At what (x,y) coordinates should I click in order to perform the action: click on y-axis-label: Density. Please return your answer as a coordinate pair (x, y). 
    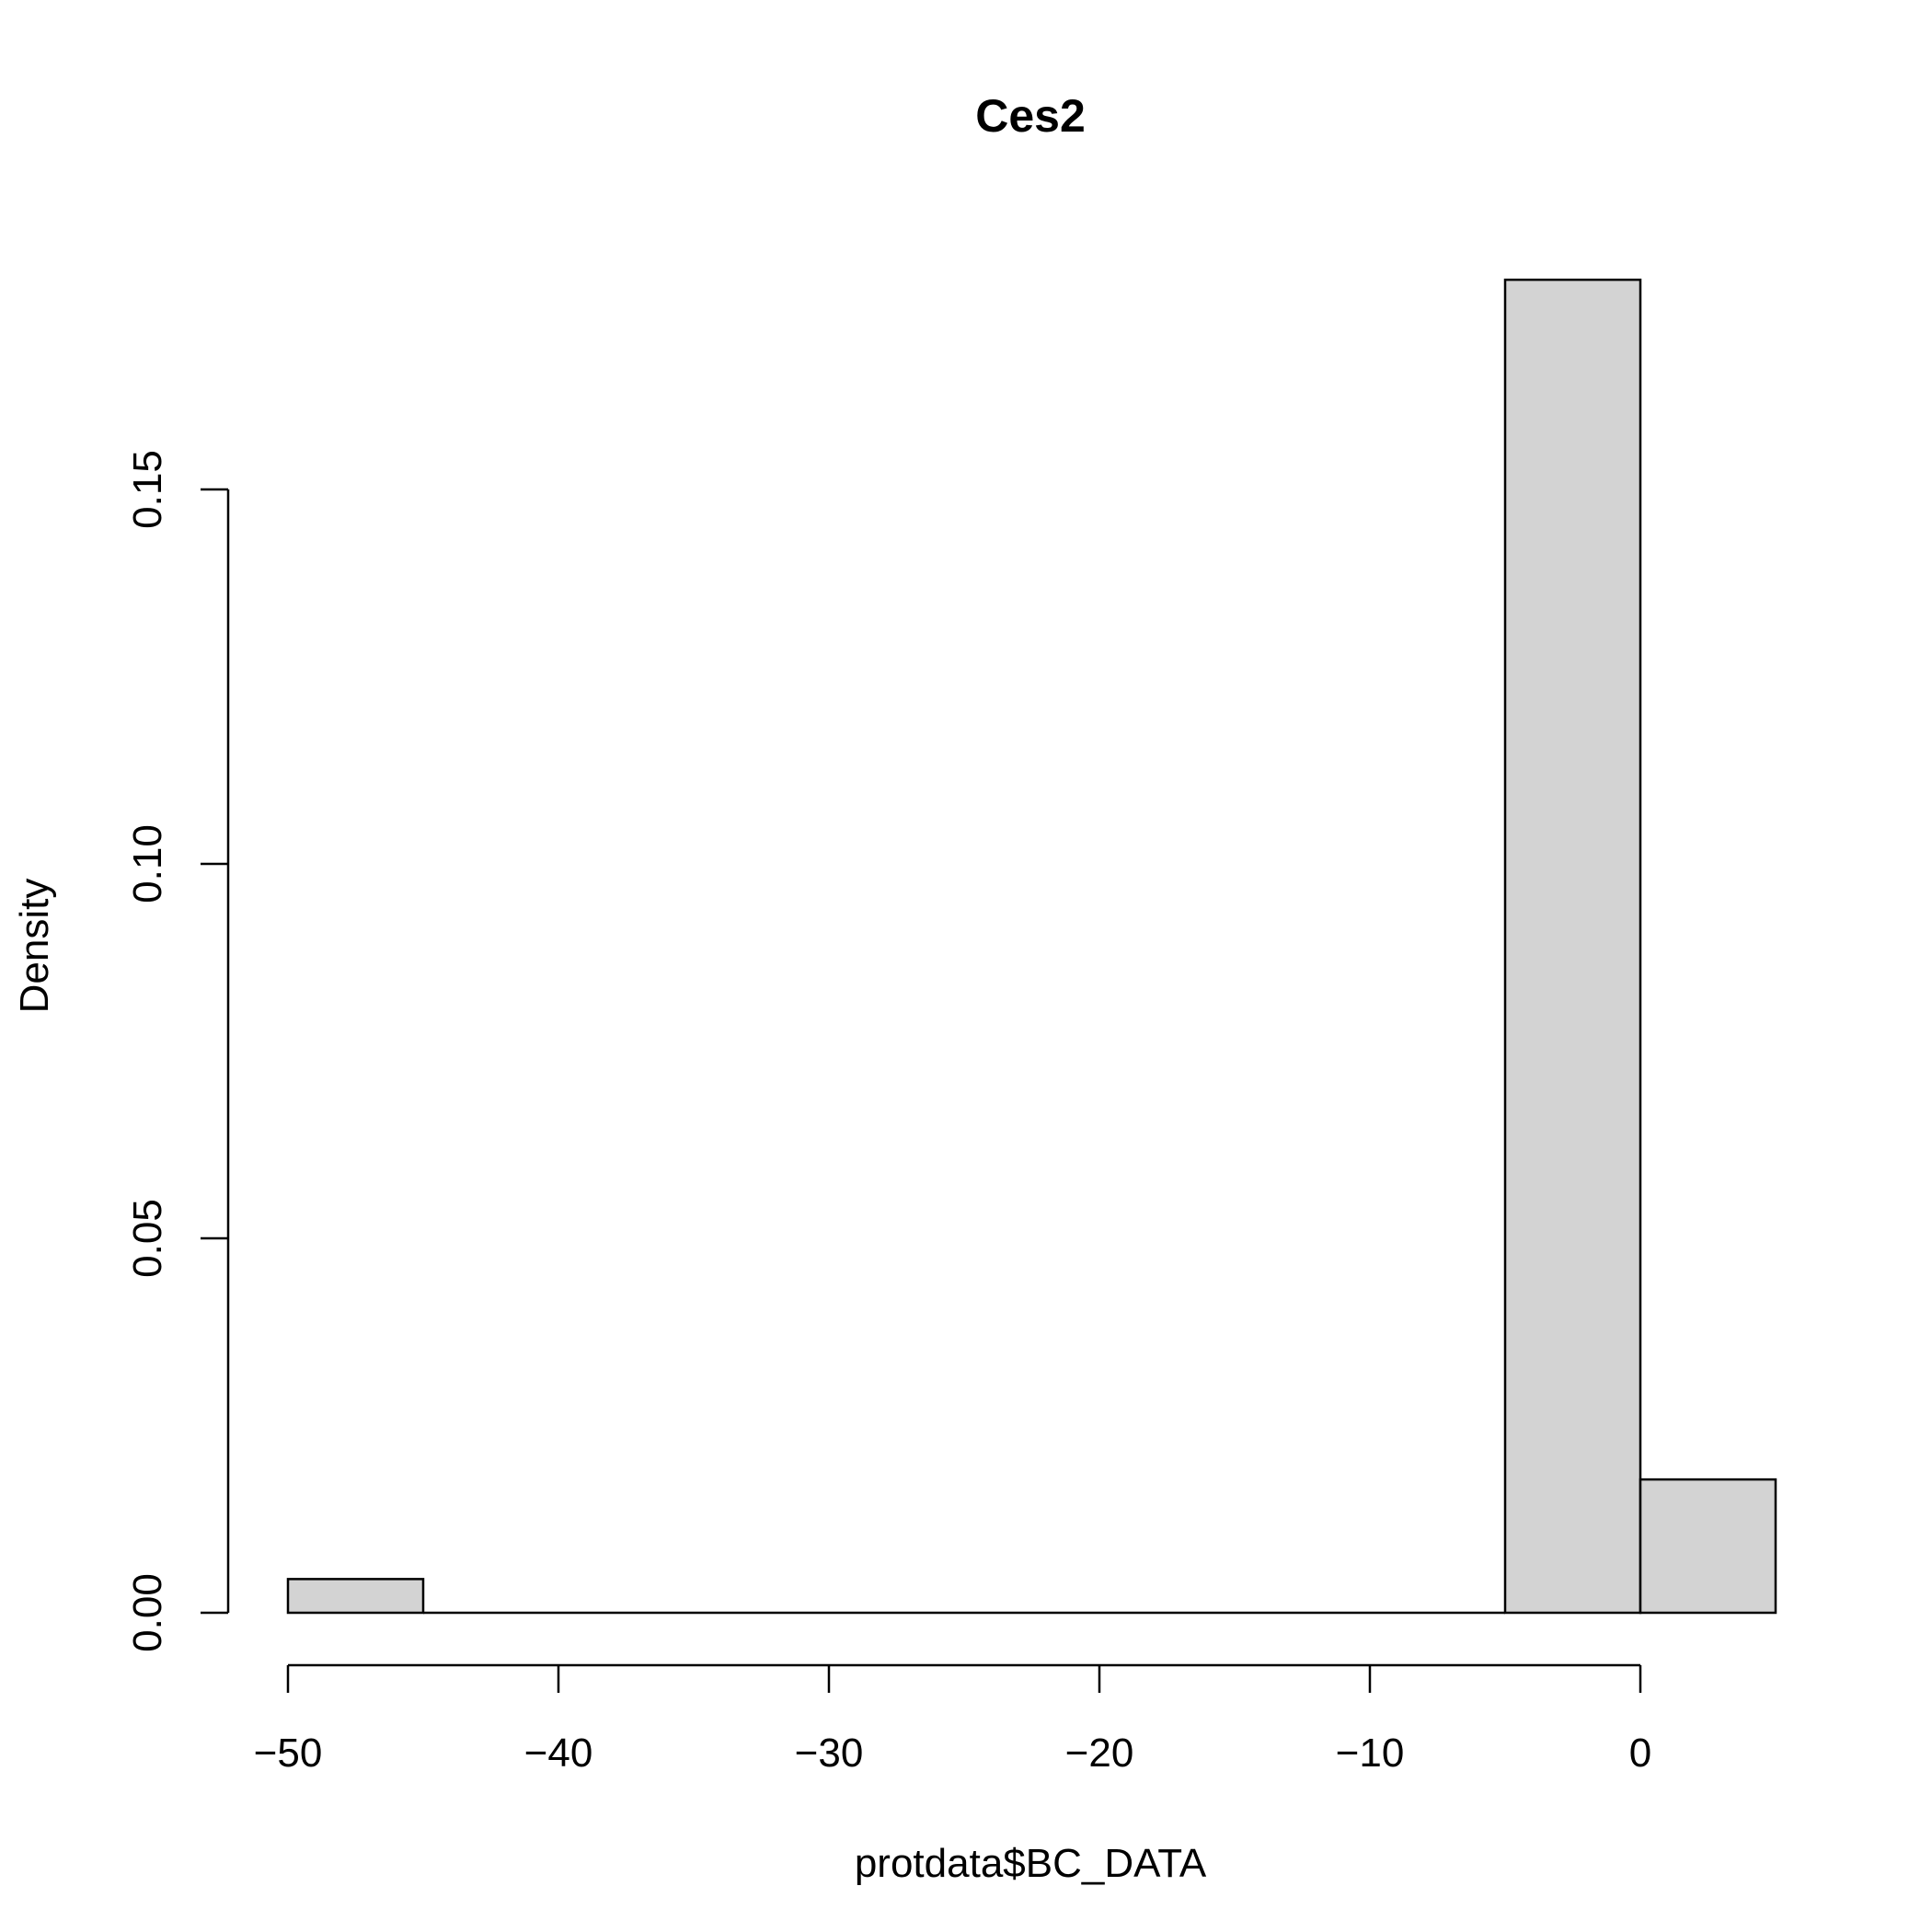
    Looking at the image, I should click on (34, 947).